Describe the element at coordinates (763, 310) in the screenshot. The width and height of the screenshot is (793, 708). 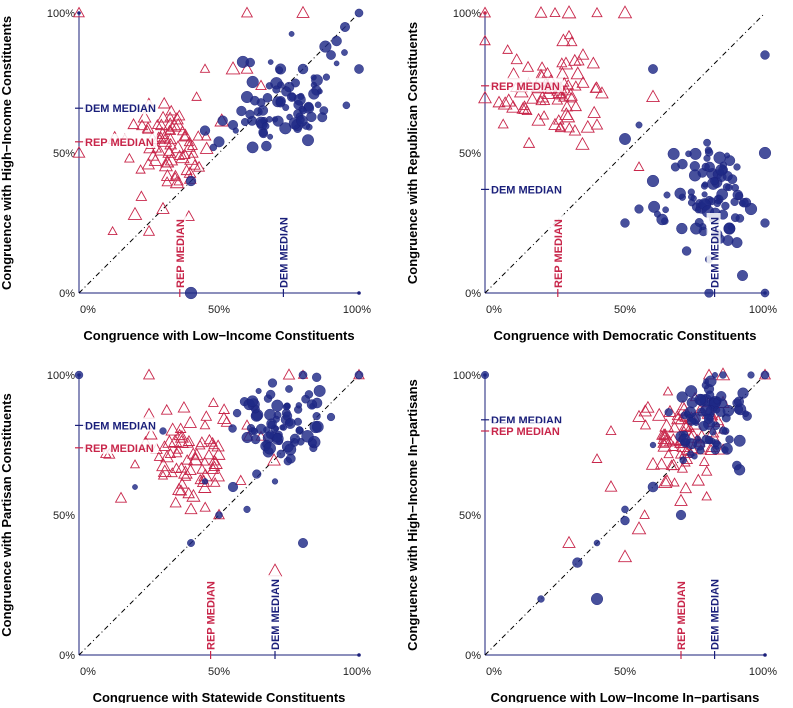
I see `x-tick-label: 100%` at that location.